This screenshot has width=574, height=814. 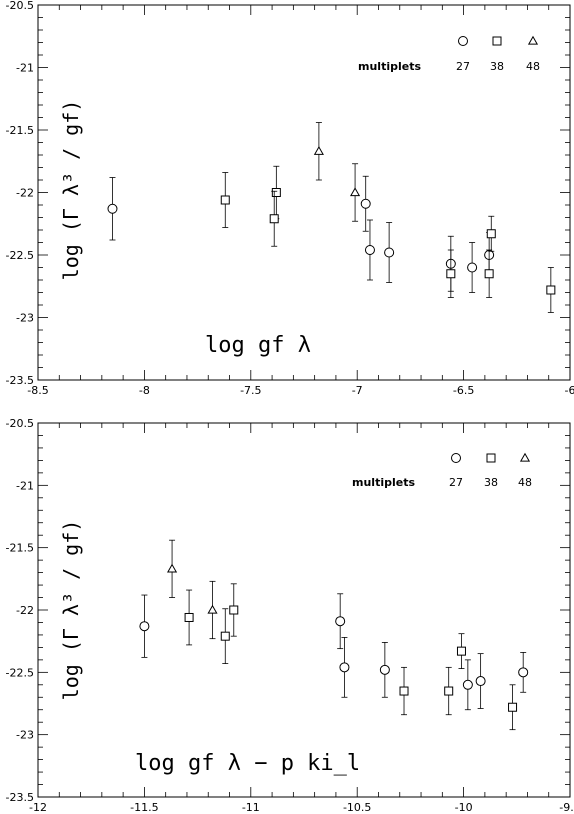 I want to click on x-tick-label: -7, so click(x=357, y=390).